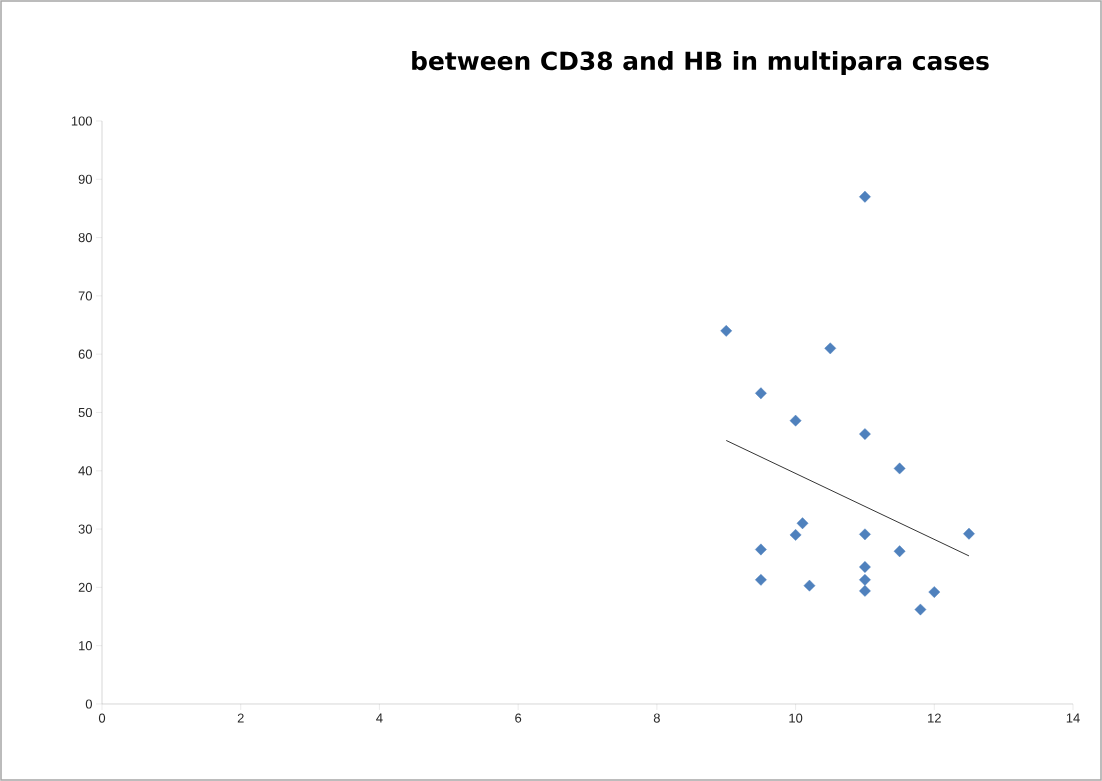 The image size is (1102, 781). I want to click on x-tick-label: 10, so click(796, 718).